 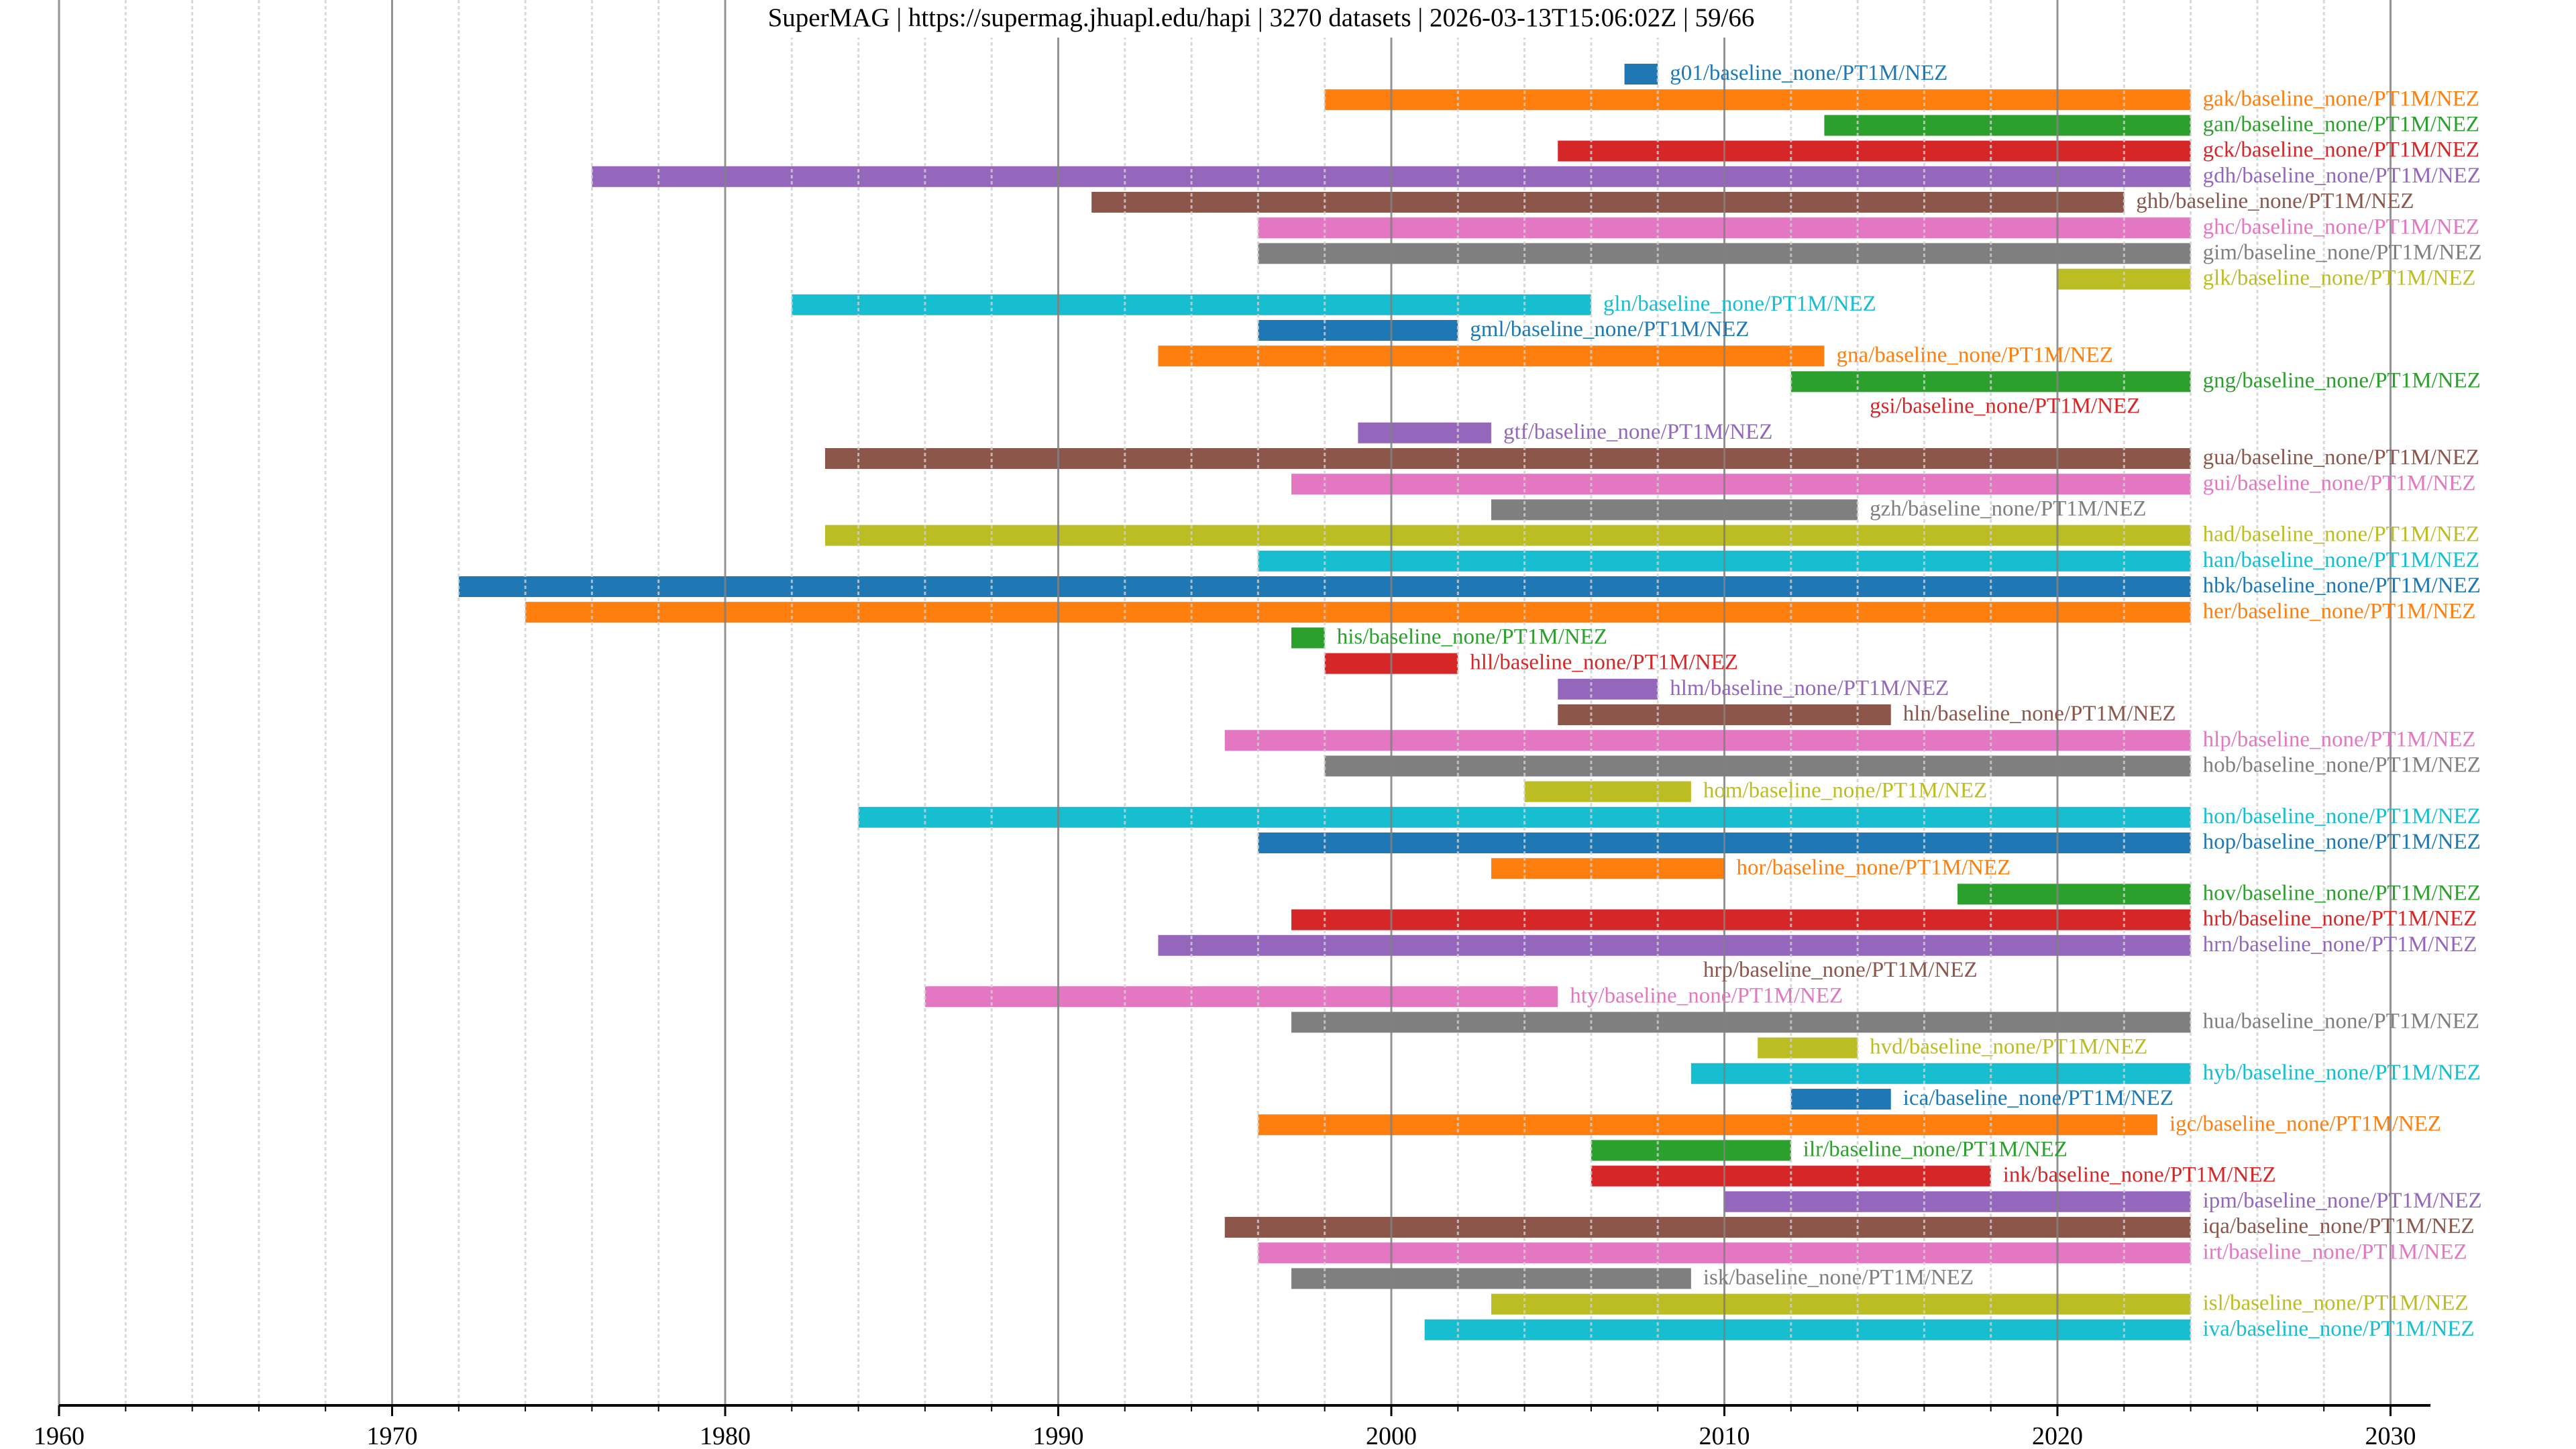 What do you see at coordinates (1674, 510) in the screenshot?
I see `bar-gzh` at bounding box center [1674, 510].